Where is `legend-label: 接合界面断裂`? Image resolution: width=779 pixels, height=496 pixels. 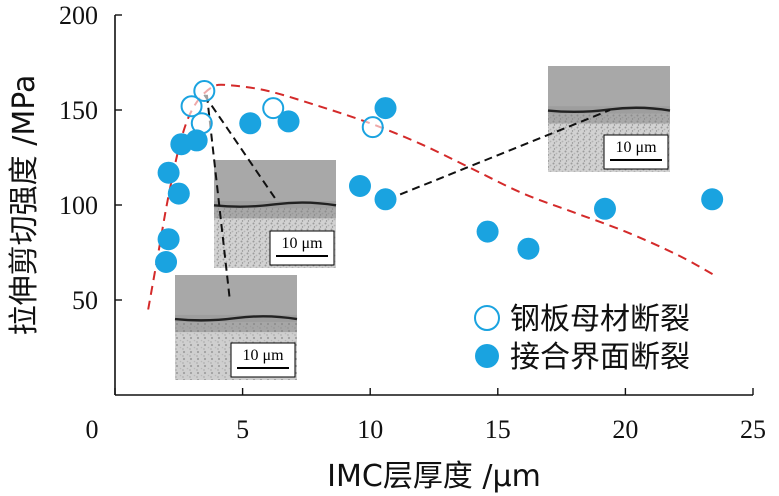 legend-label: 接合界面断裂 is located at coordinates (600, 357).